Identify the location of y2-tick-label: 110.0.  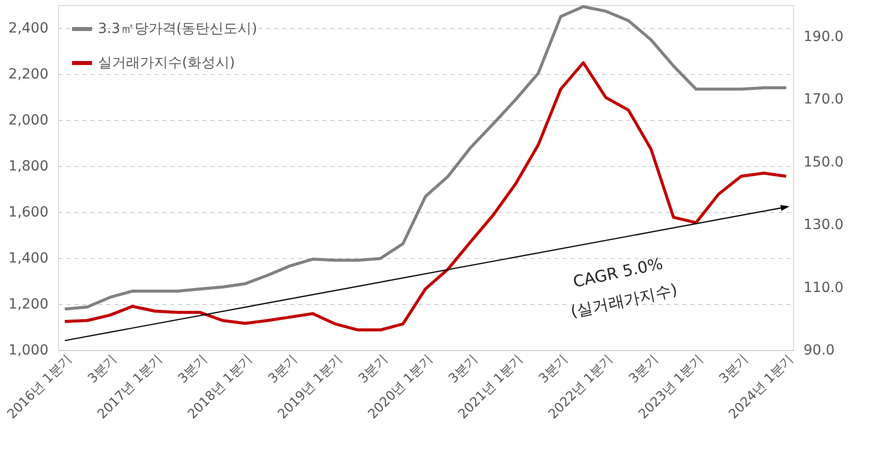
(824, 288).